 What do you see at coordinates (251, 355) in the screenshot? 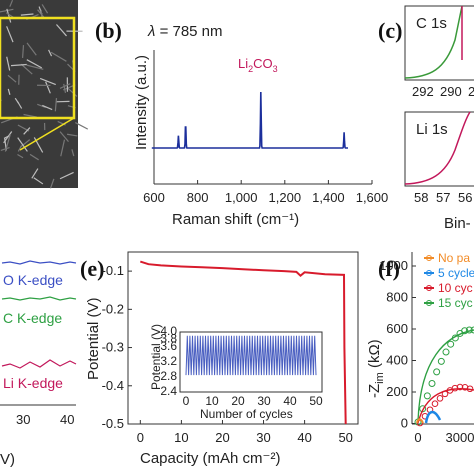
I see `cycling-curve` at bounding box center [251, 355].